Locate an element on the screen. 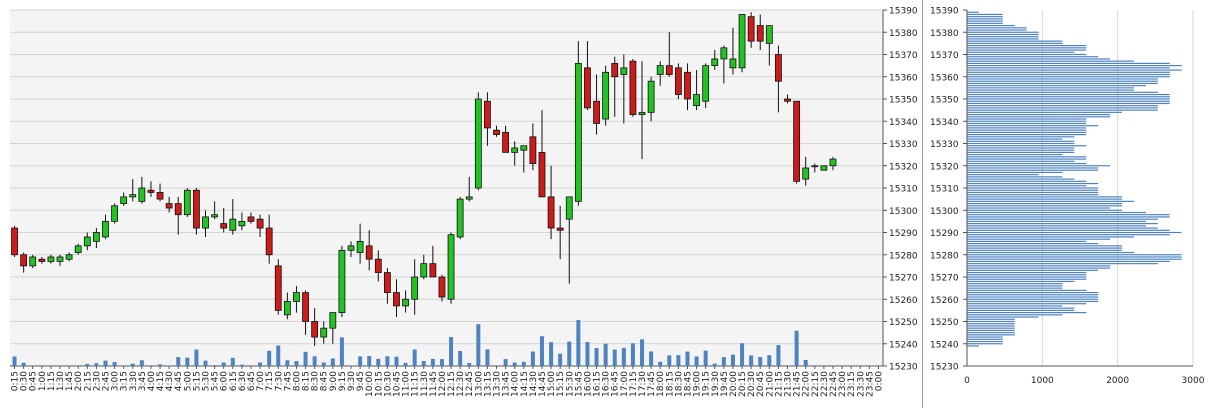 The width and height of the screenshot is (1211, 408). x-tick-label: 7:45 is located at coordinates (288, 381).